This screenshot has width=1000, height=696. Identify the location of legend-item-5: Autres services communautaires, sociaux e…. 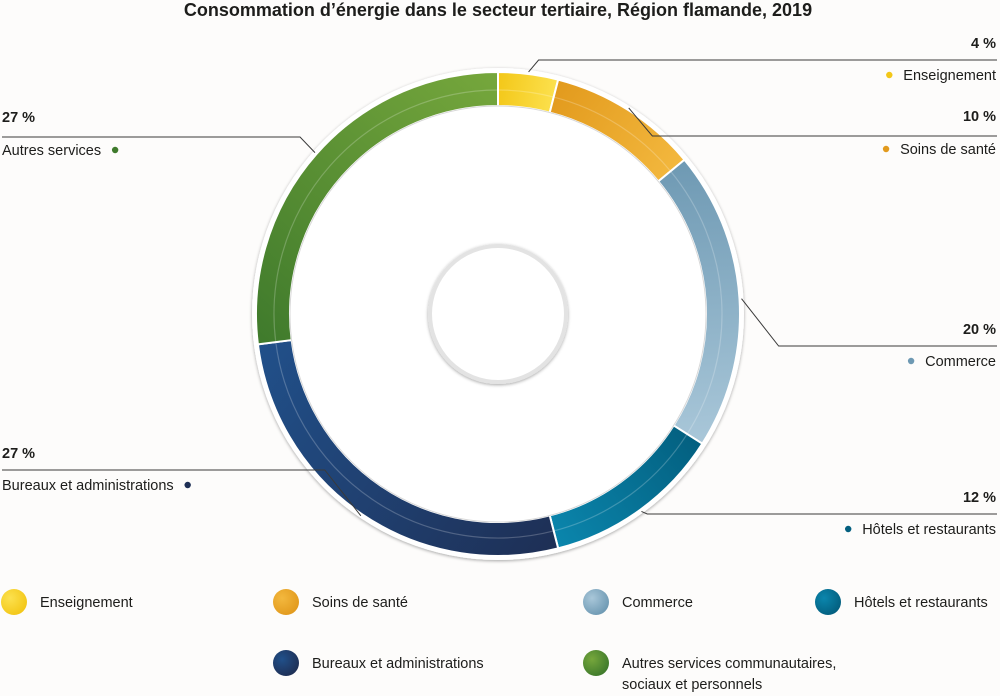
(709, 671).